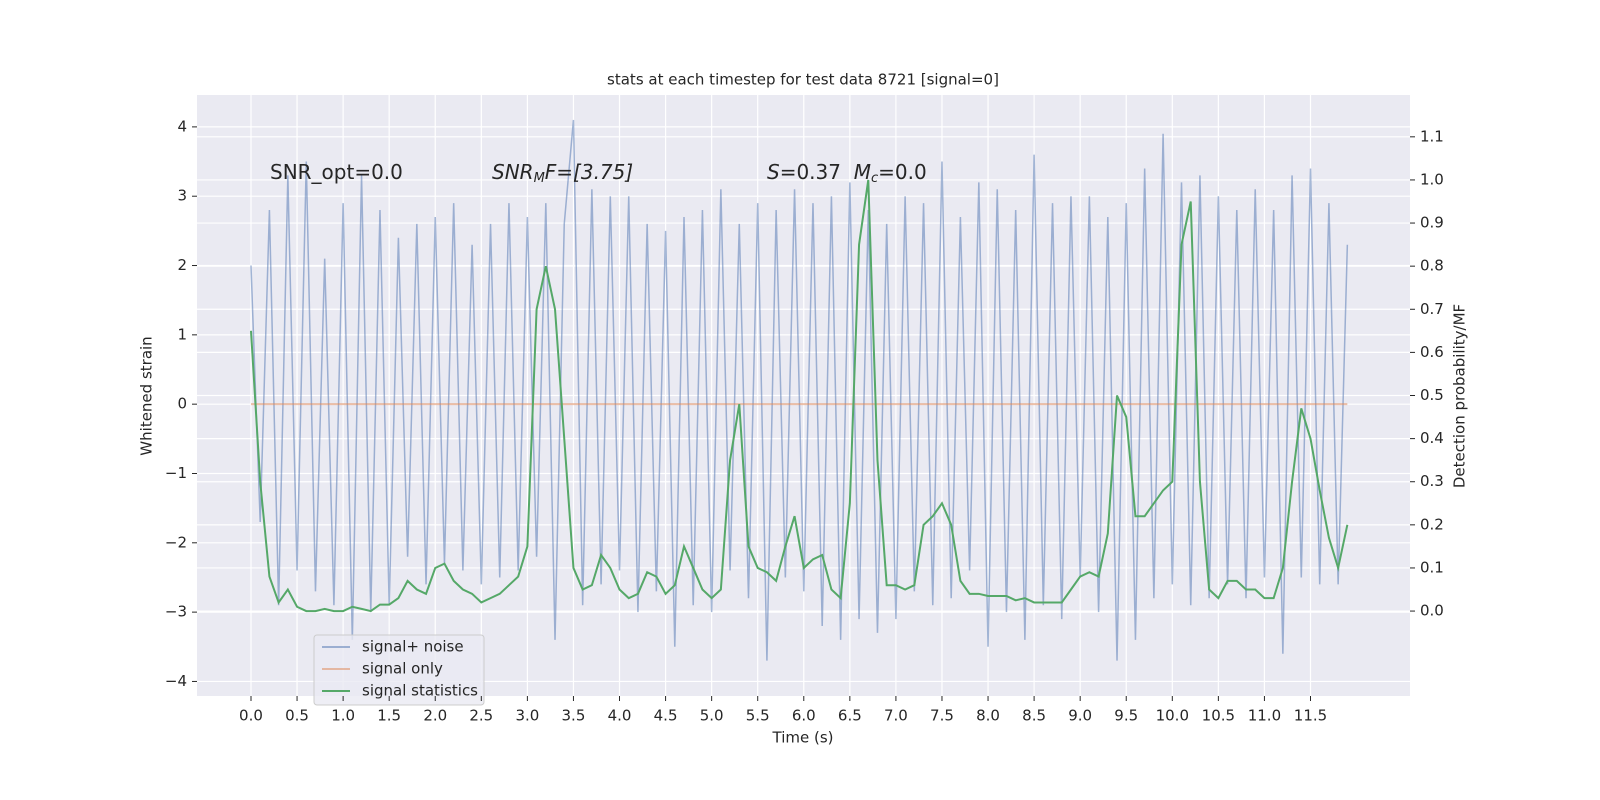 This screenshot has height=800, width=1600. Describe the element at coordinates (1172, 716) in the screenshot. I see `x-tick-label: 10.0` at that location.